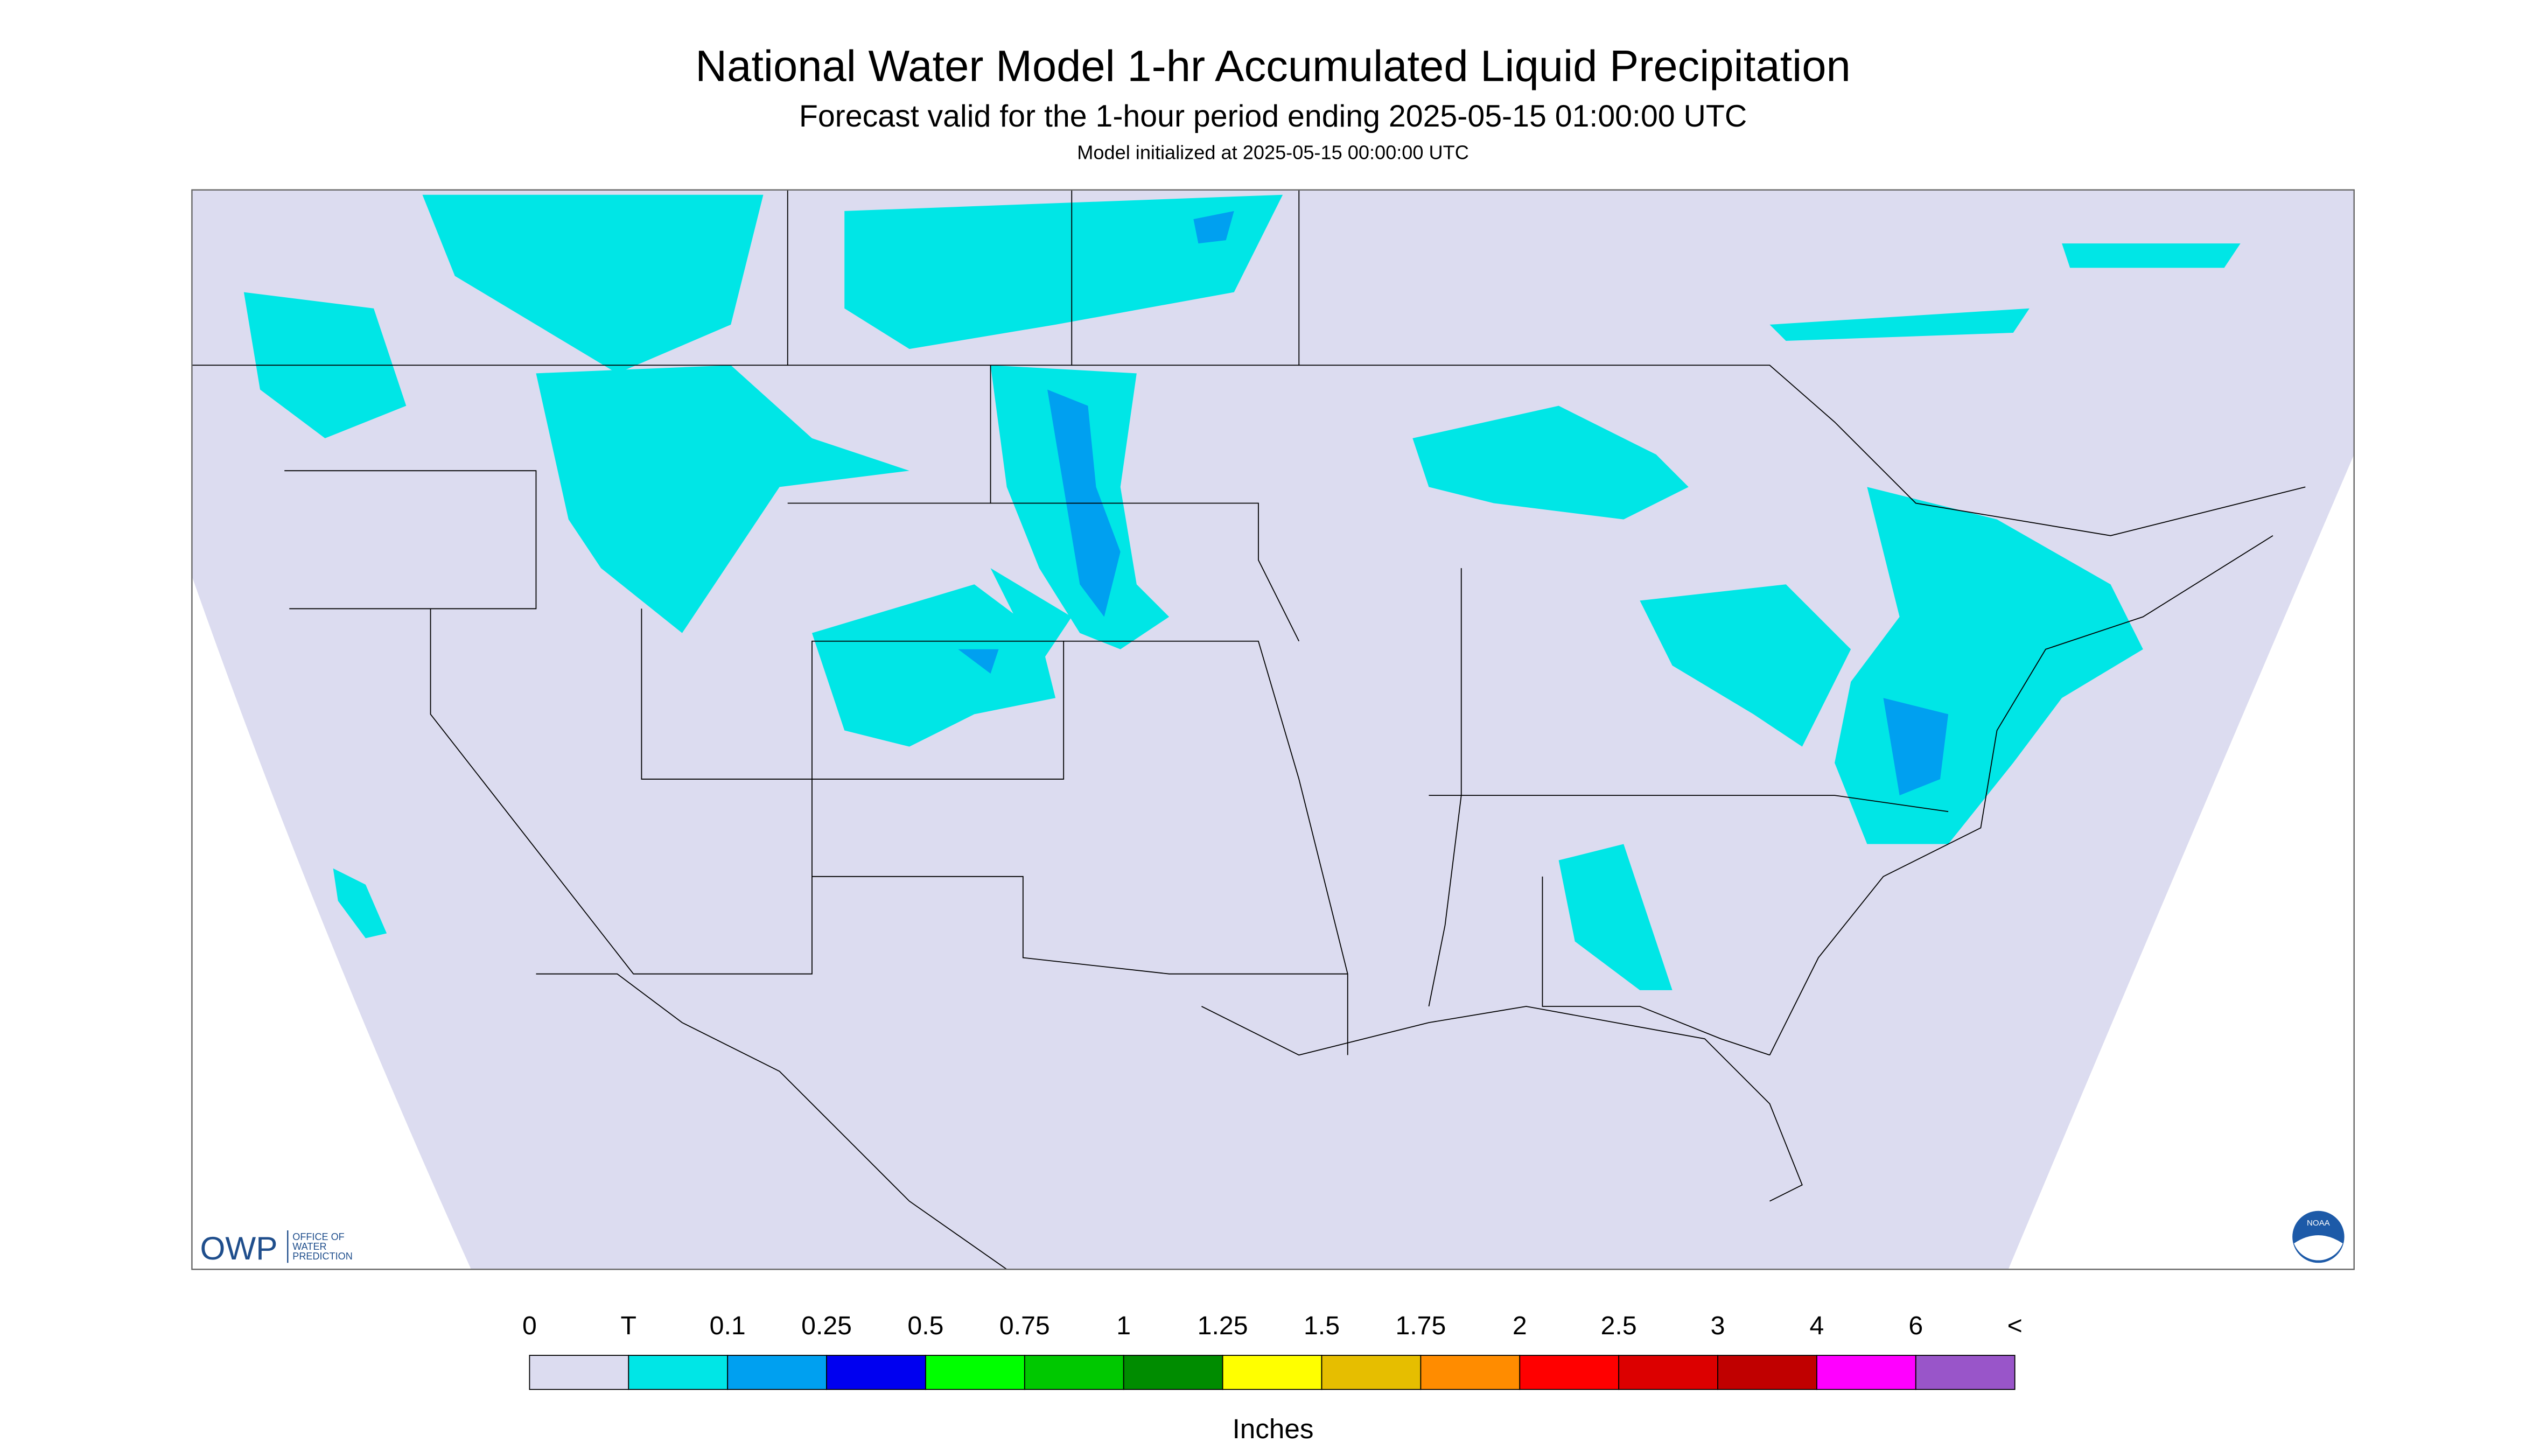 This screenshot has width=2533, height=1456. I want to click on legend-label: 6, so click(1915, 1325).